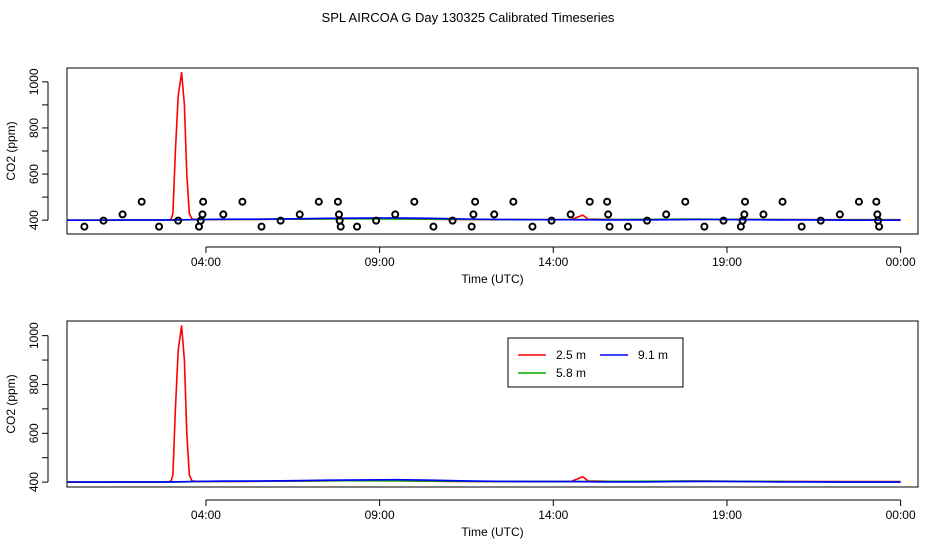  What do you see at coordinates (595, 362) in the screenshot?
I see `legend-box` at bounding box center [595, 362].